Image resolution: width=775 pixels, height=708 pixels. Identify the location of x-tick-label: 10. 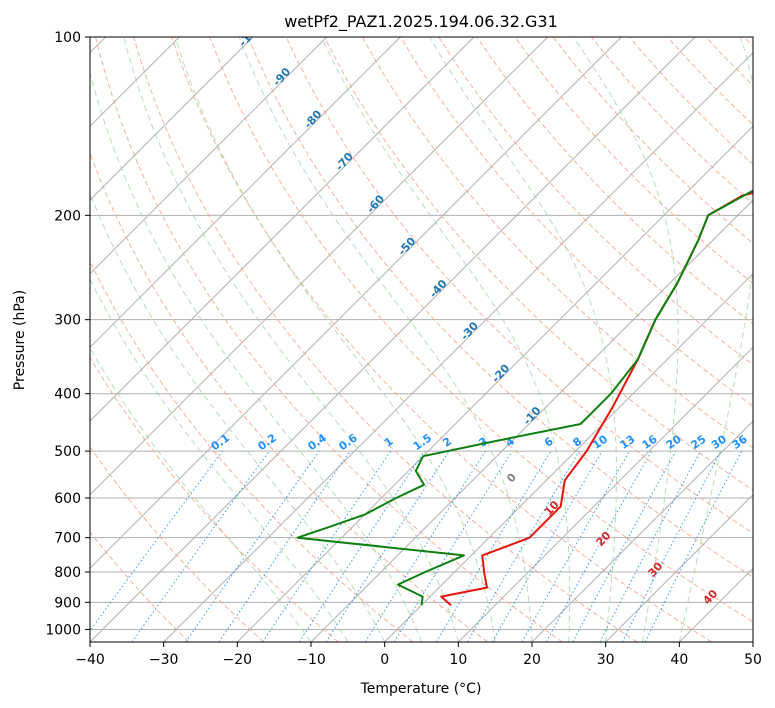
(458, 660).